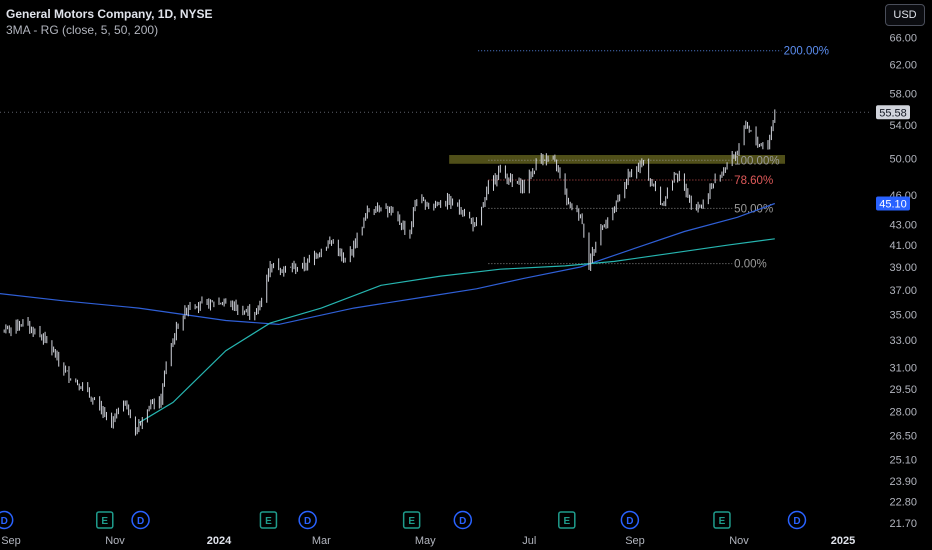 The width and height of the screenshot is (932, 550). I want to click on price-tick-label: 43.00, so click(903, 225).